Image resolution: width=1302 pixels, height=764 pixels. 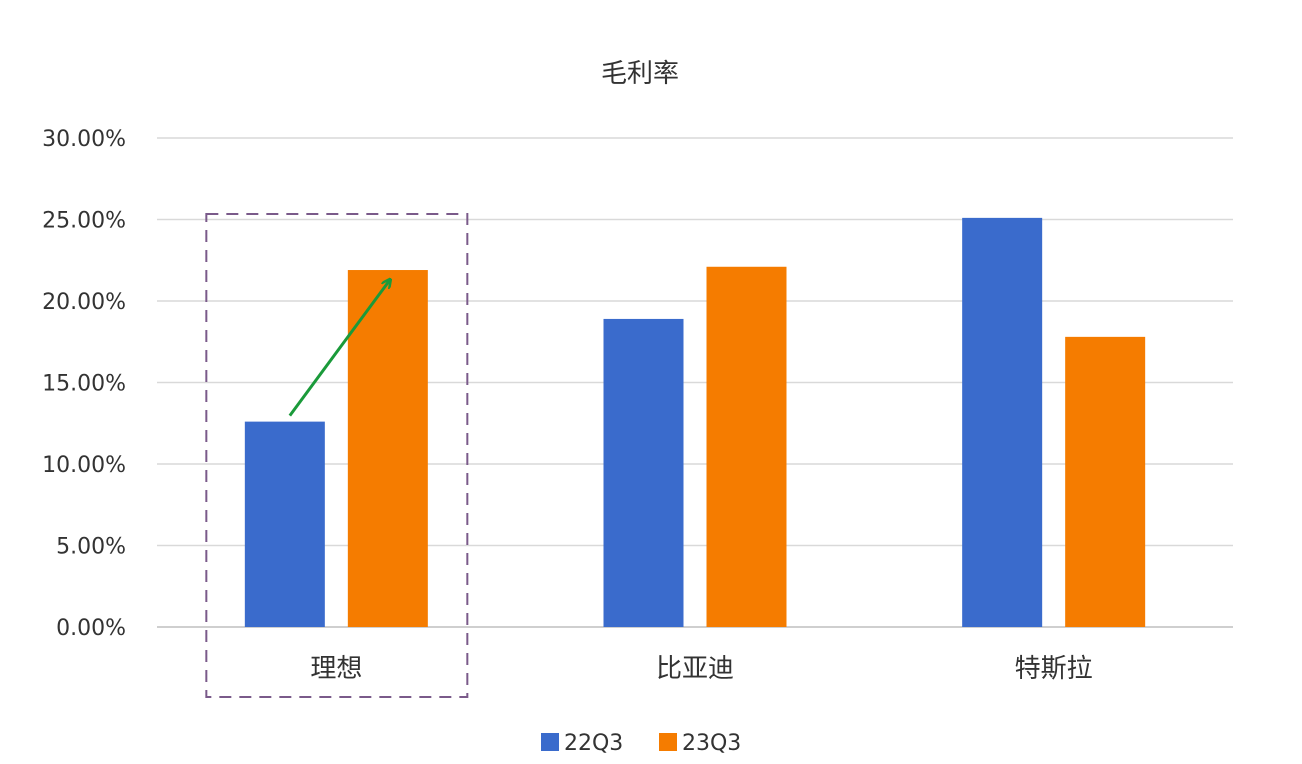 I want to click on trend-arrow, so click(x=339, y=348).